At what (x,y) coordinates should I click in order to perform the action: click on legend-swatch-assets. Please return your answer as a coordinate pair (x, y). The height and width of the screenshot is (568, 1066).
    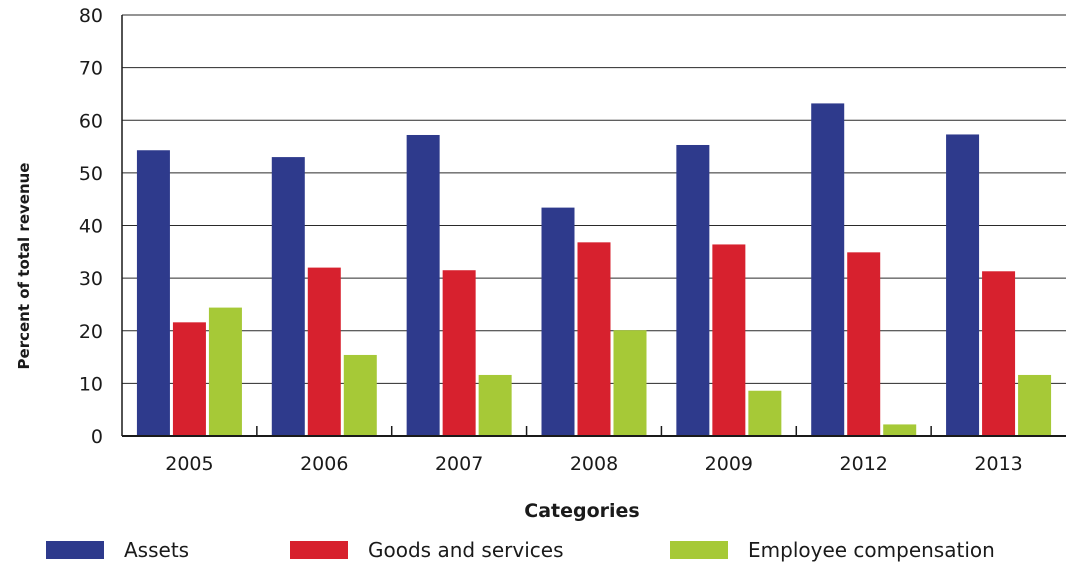
    Looking at the image, I should click on (75, 550).